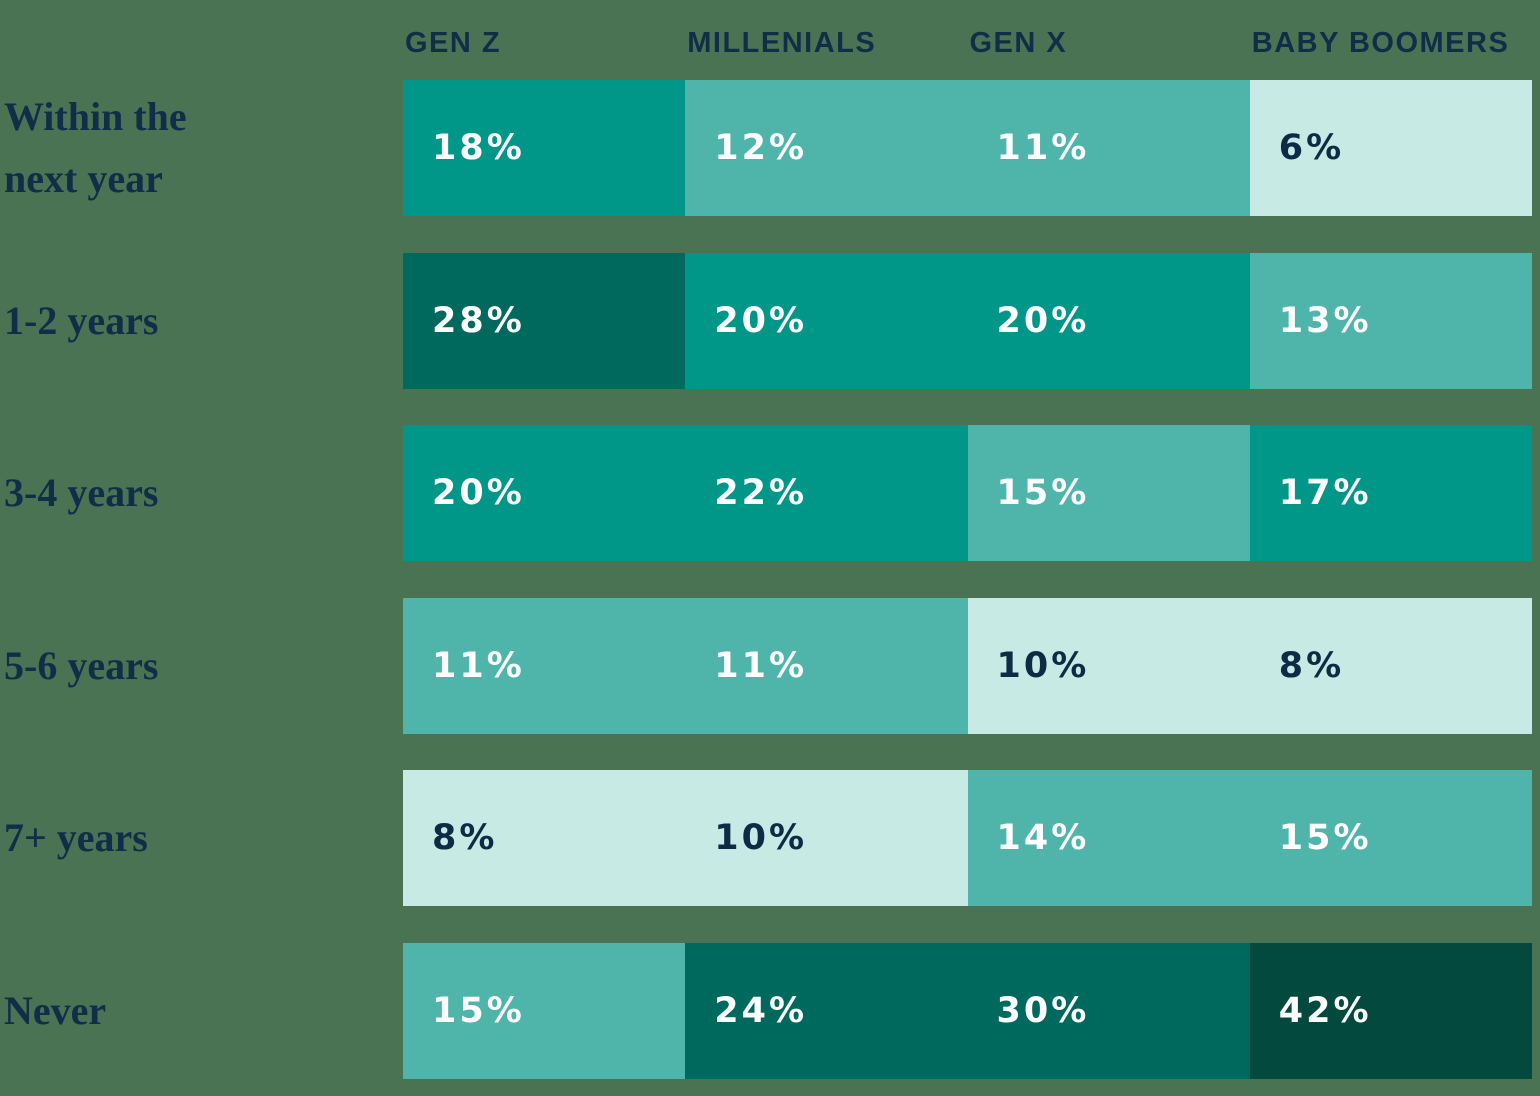 This screenshot has height=1096, width=1540. What do you see at coordinates (544, 320) in the screenshot?
I see `heatmap-cell: 28%` at bounding box center [544, 320].